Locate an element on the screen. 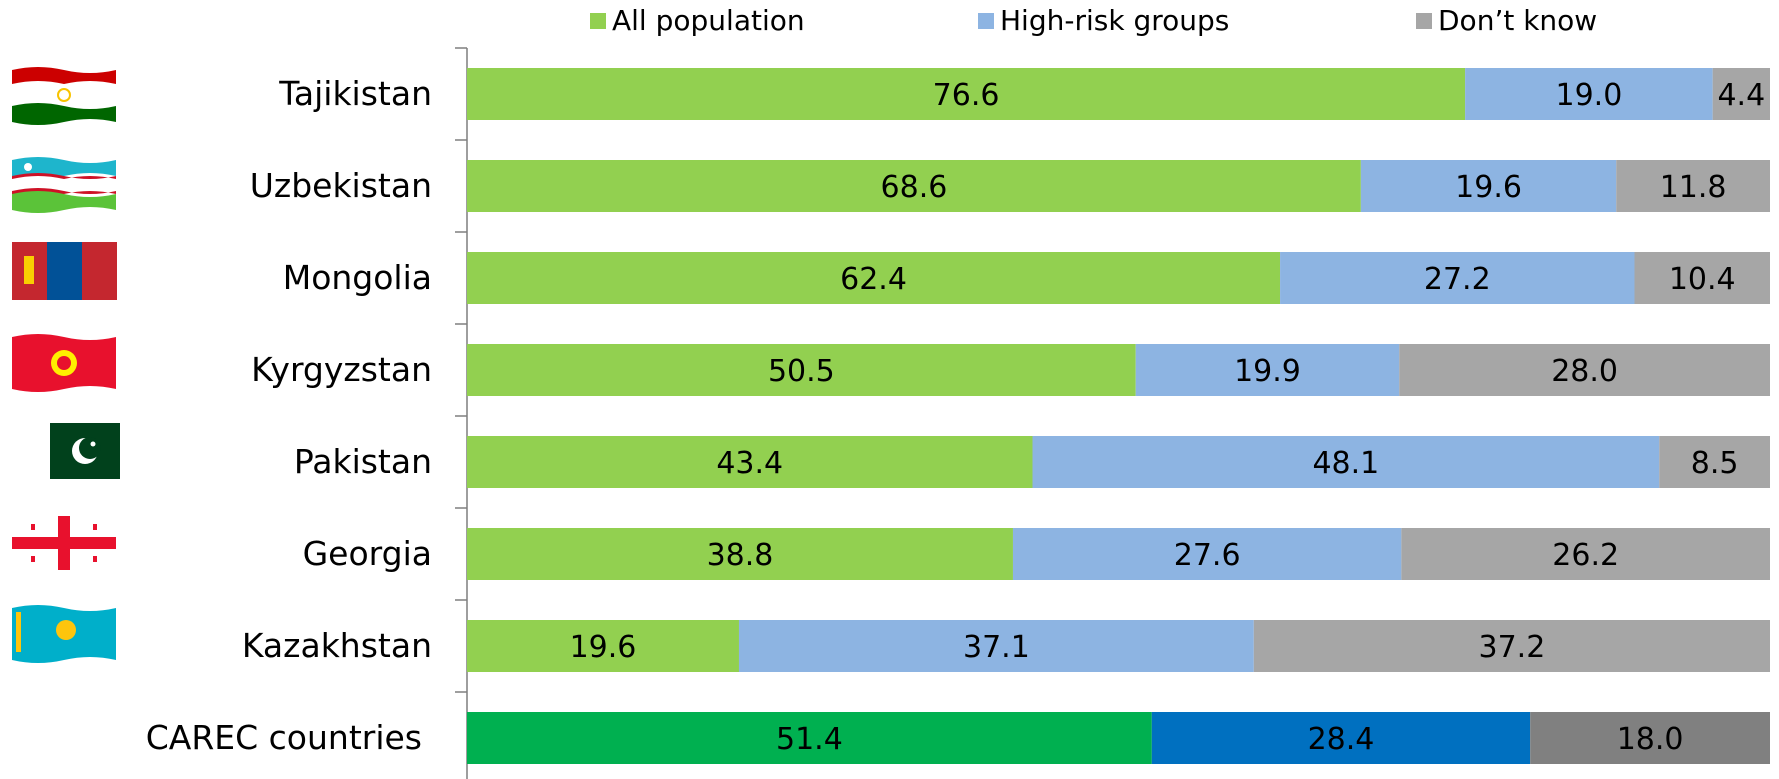  data-label-all-population-mongolia: 62.4 is located at coordinates (873, 279).